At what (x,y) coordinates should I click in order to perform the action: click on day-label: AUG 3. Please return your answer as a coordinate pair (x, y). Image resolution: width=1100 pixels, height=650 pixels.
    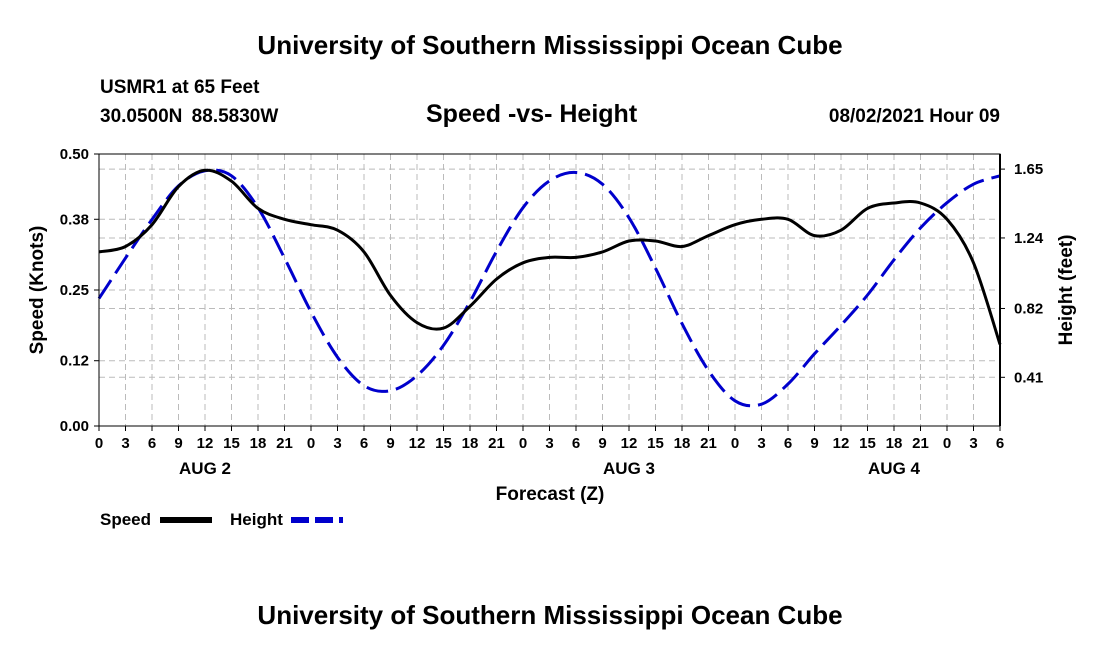
    Looking at the image, I should click on (629, 468).